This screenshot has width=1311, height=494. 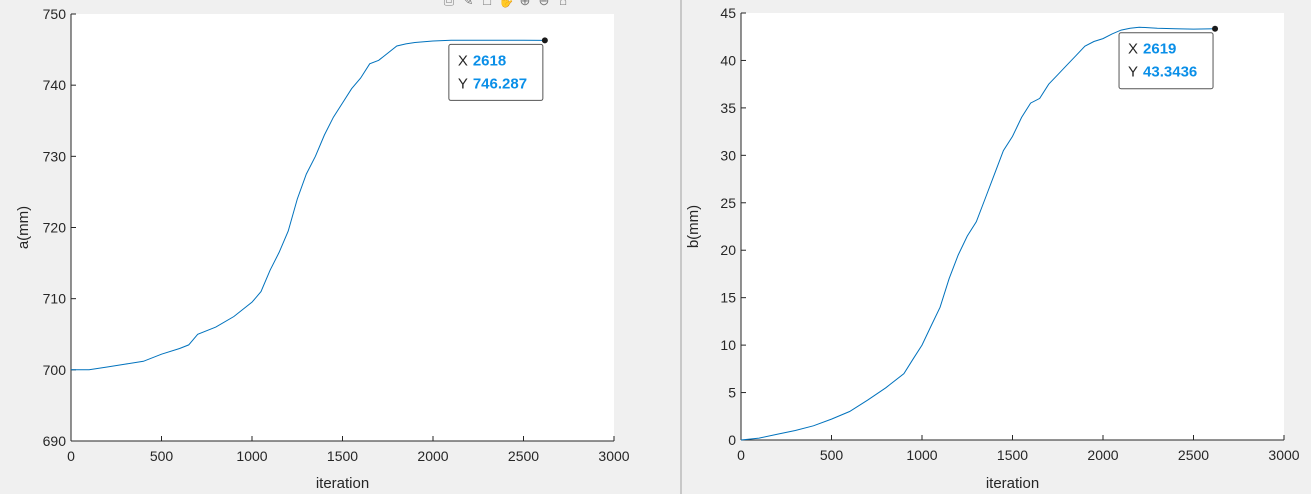 I want to click on datatip-box: X 2618 Y 746.287, so click(x=496, y=72).